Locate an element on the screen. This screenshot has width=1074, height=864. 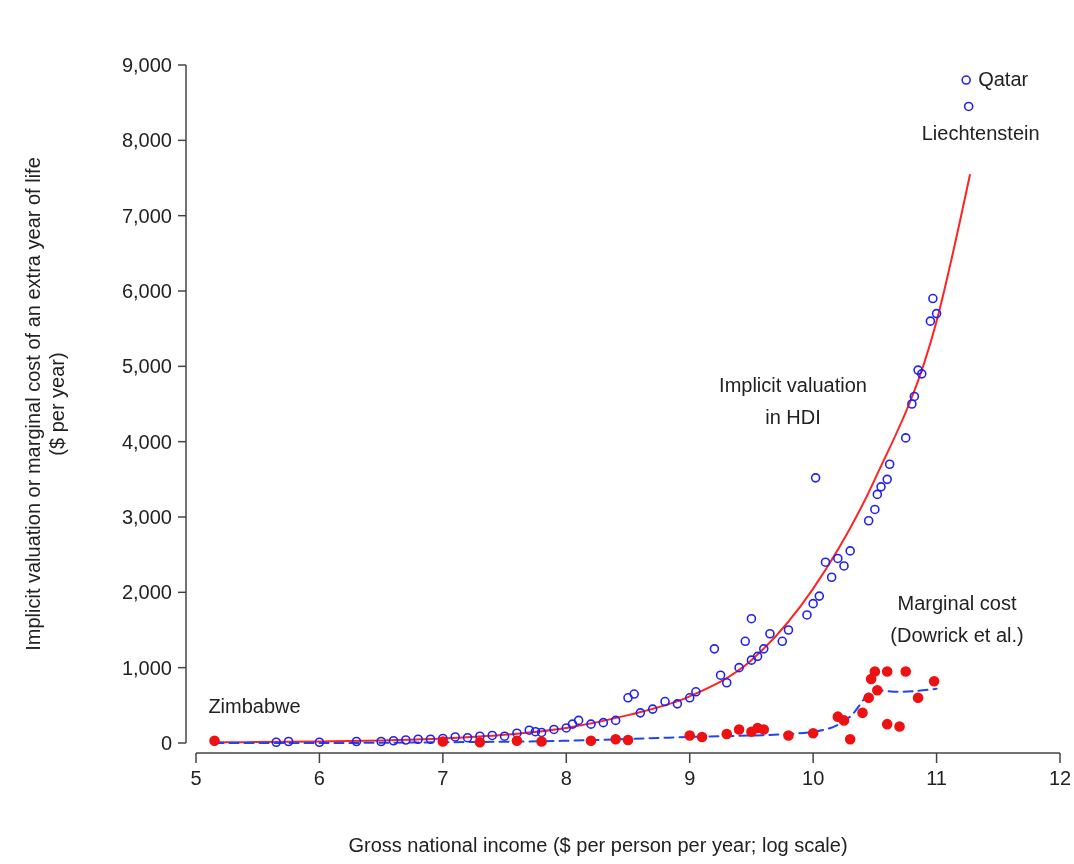
y-tick-label: 6,000 is located at coordinates (146, 291).